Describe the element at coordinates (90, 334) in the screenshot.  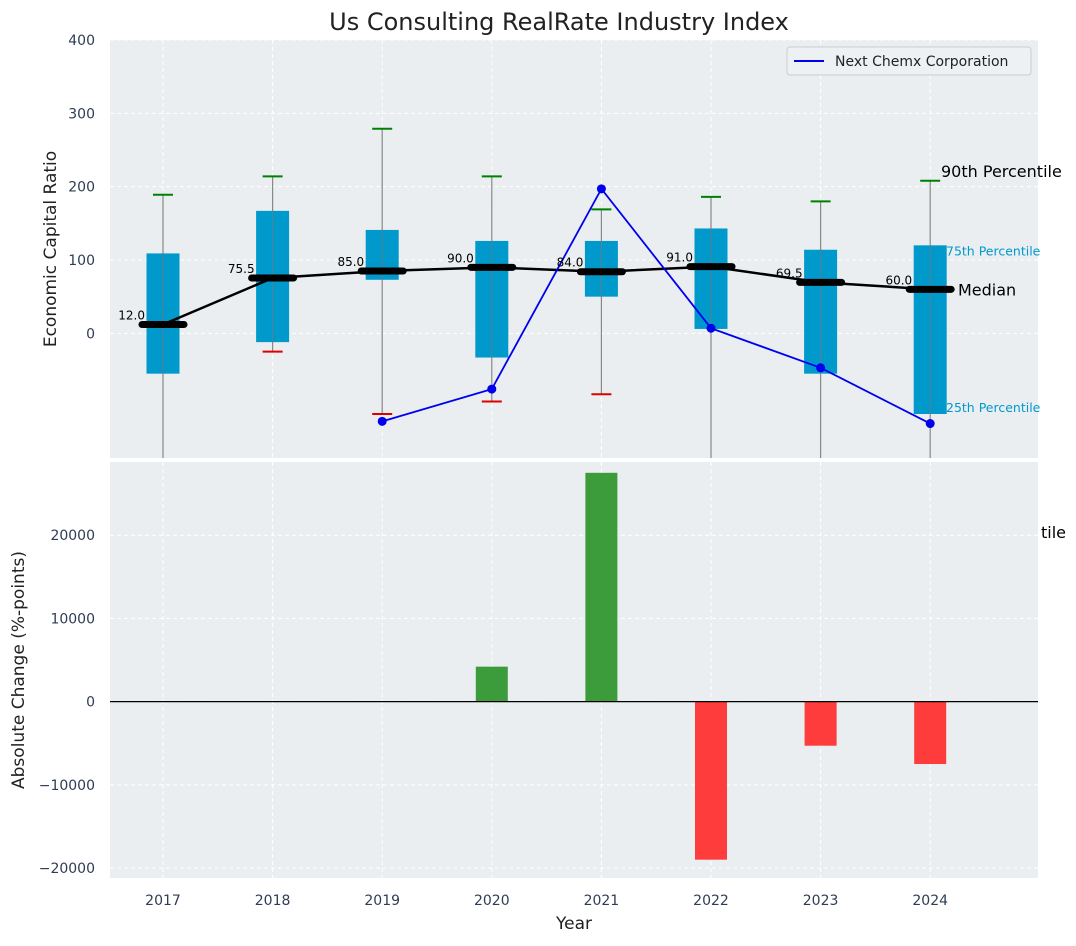
I see `top-y-tick-label: 0` at that location.